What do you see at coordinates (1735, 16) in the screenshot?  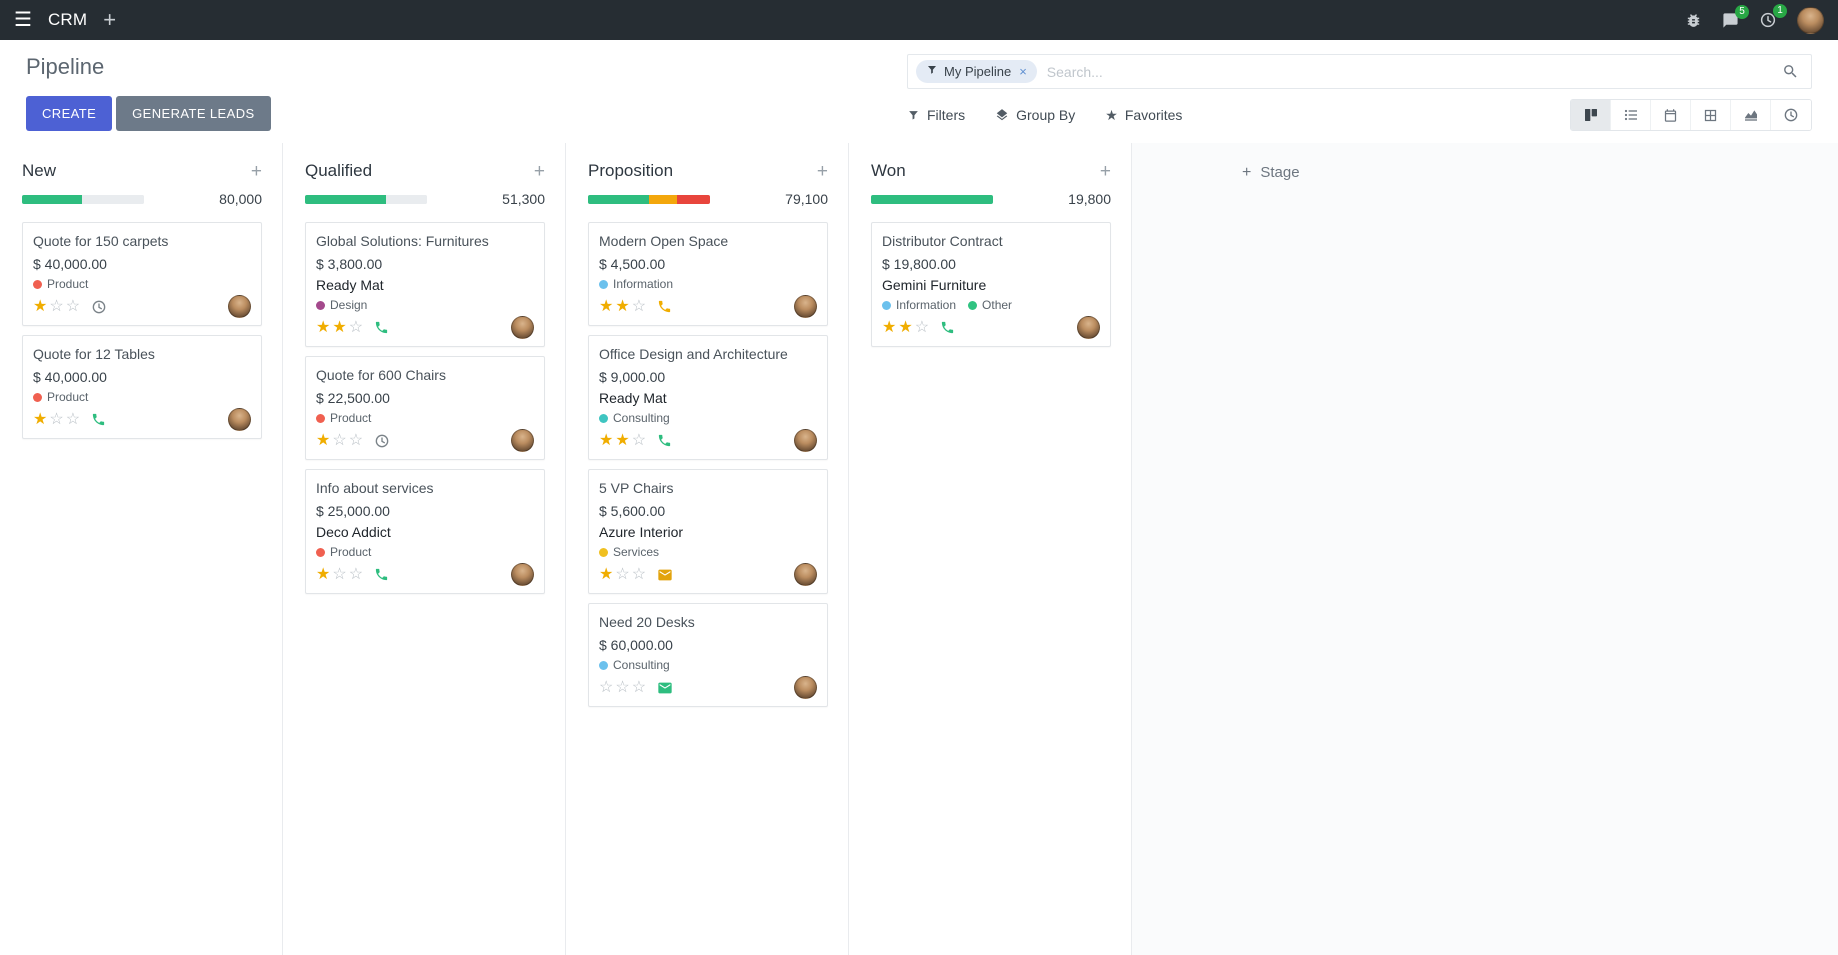 I see `messages-icon: 5` at bounding box center [1735, 16].